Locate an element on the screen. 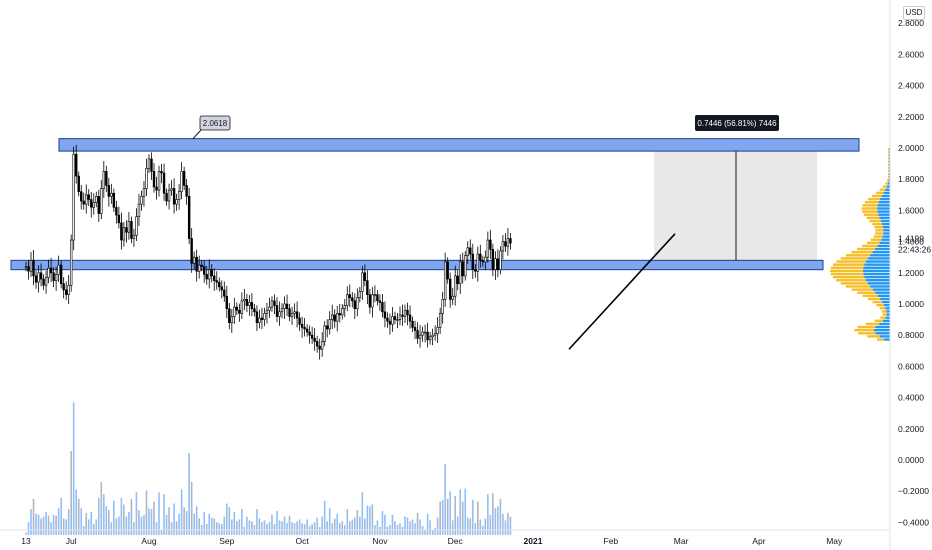 Image resolution: width=932 pixels, height=550 pixels. x-tick-label: 13 is located at coordinates (26, 541).